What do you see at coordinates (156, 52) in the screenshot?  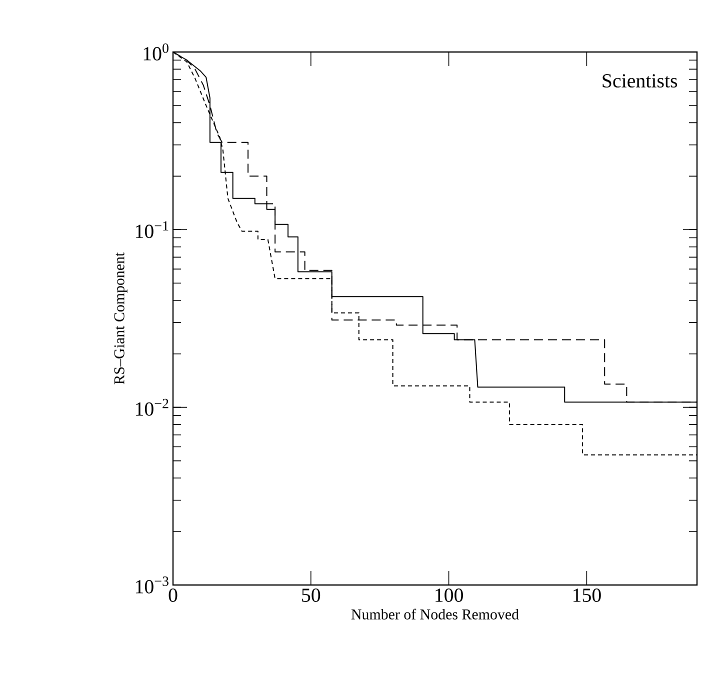 I see `y-tick-label: 10$^{0}$` at bounding box center [156, 52].